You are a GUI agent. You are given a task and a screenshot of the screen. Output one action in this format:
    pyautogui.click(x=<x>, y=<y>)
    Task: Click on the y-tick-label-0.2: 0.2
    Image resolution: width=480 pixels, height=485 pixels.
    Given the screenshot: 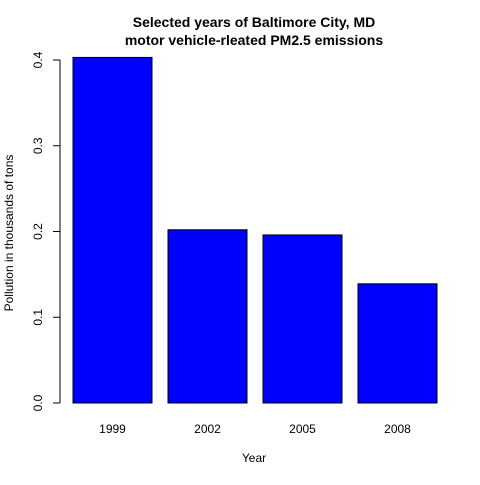 What is the action you would take?
    pyautogui.click(x=38, y=231)
    